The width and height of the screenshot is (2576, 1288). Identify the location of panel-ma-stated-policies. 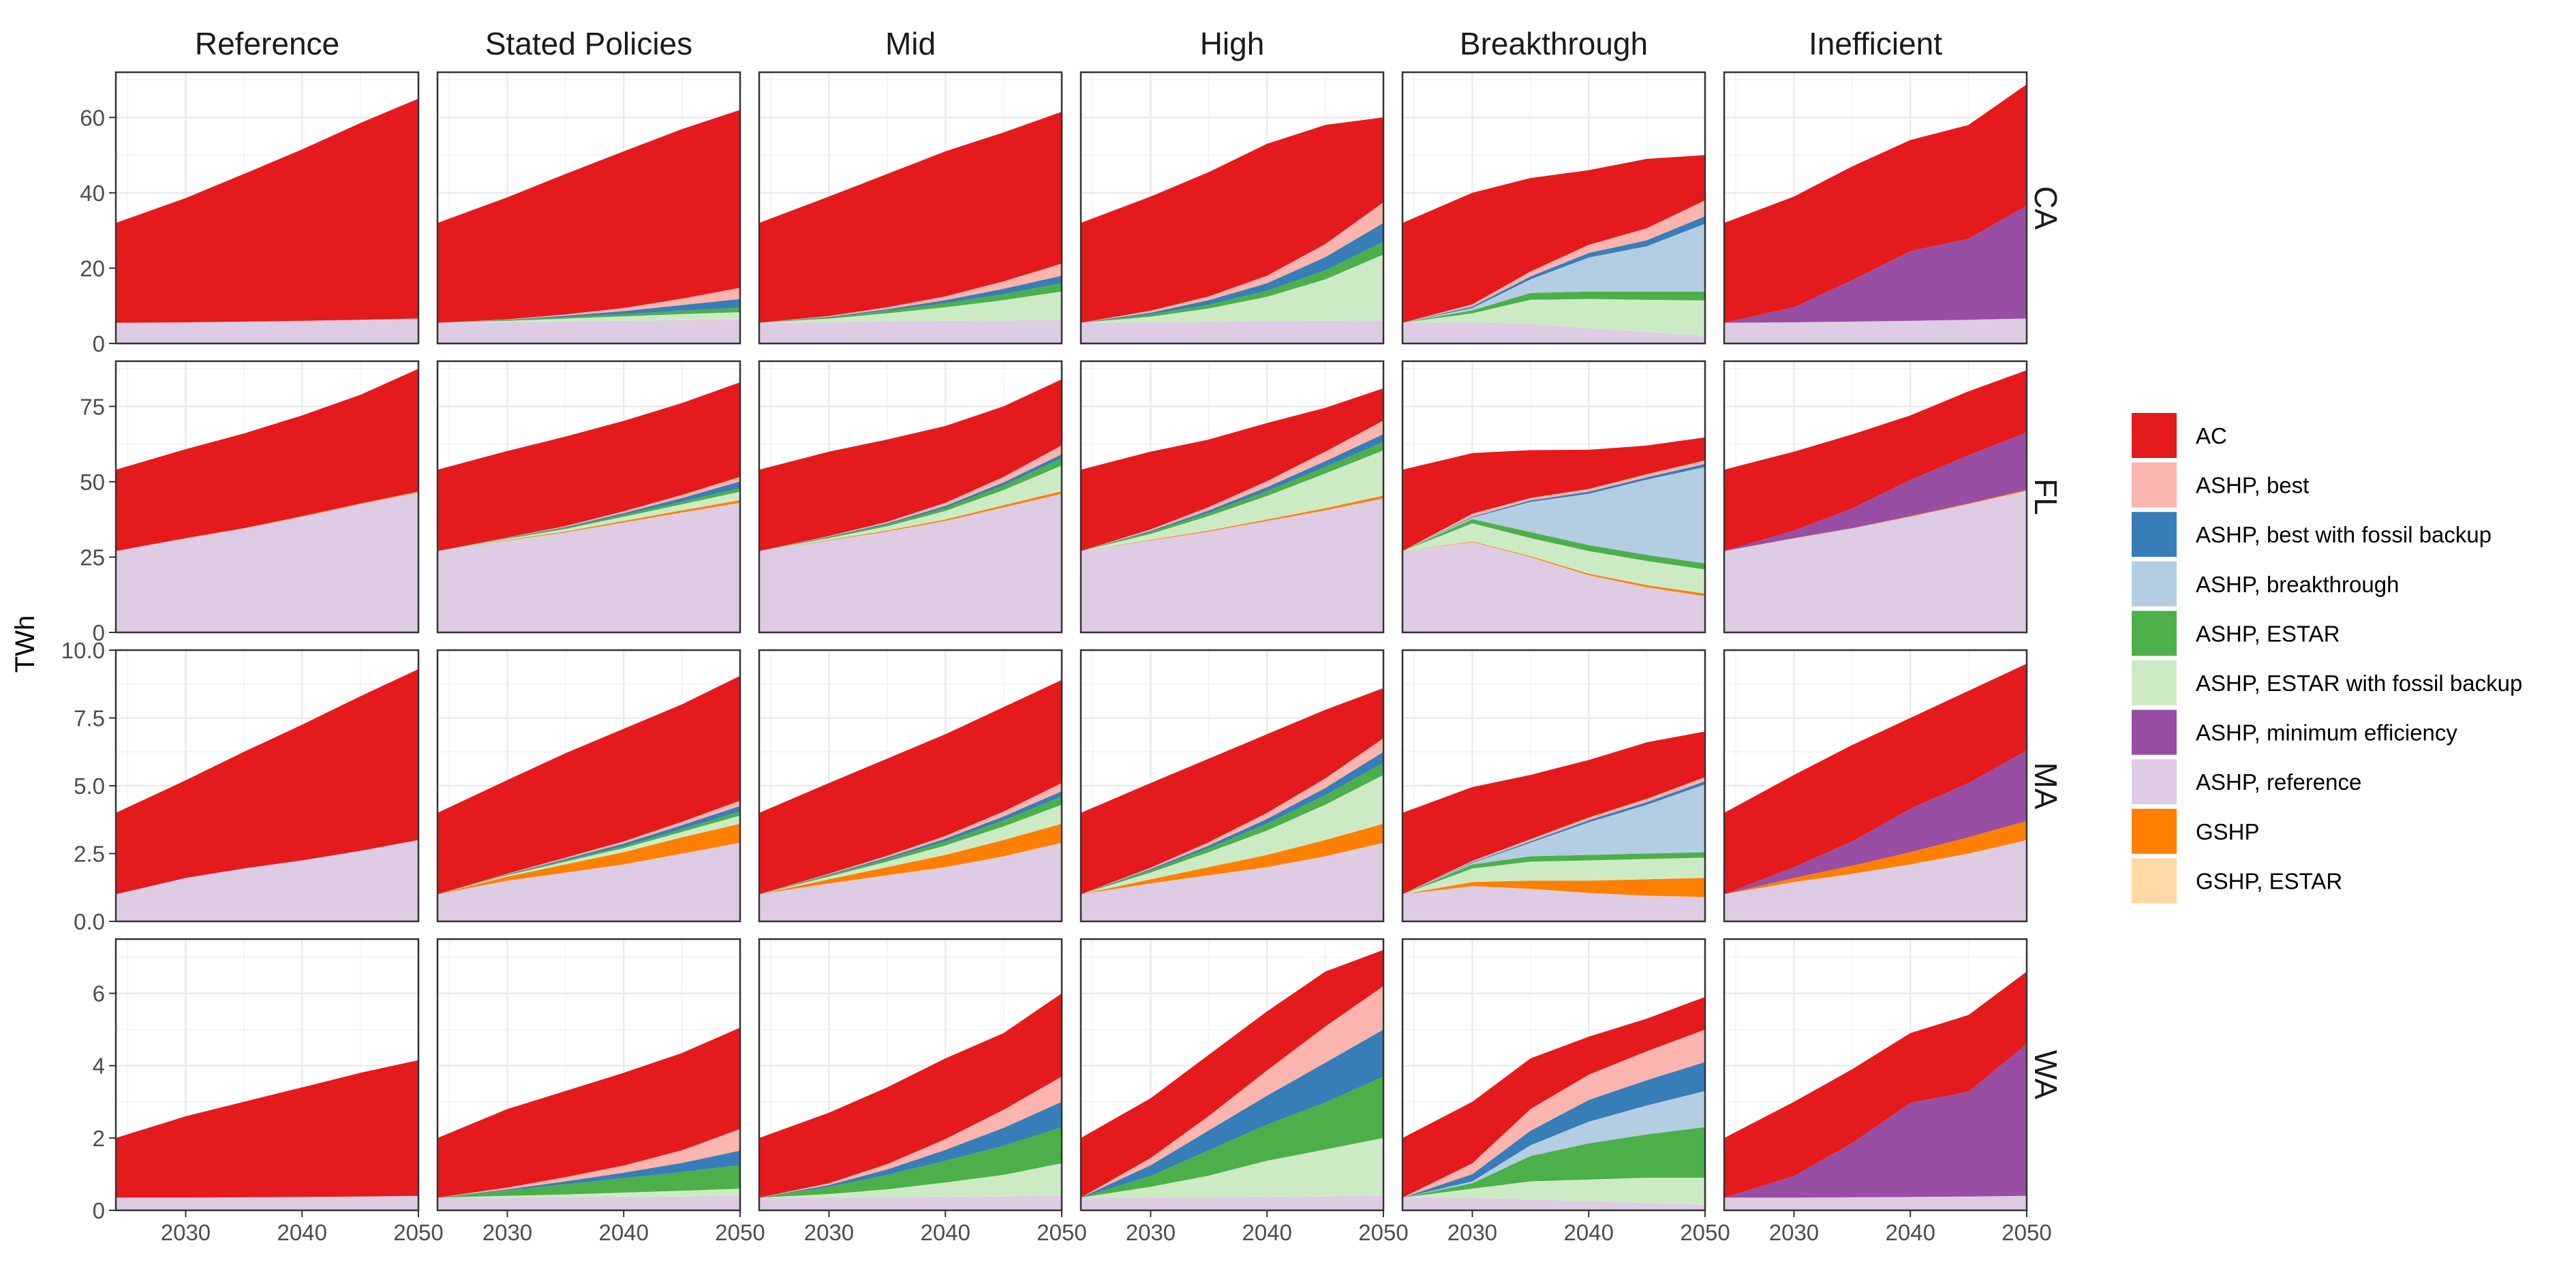
(588, 786).